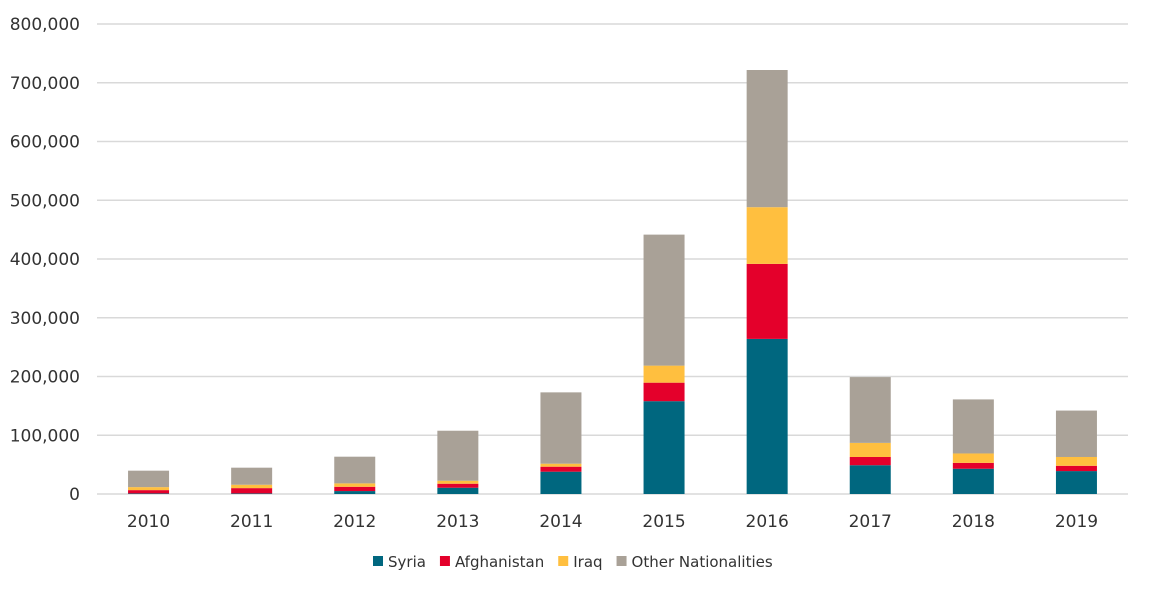 Image resolution: width=1152 pixels, height=597 pixels. What do you see at coordinates (252, 493) in the screenshot?
I see `bar-syria-2011` at bounding box center [252, 493].